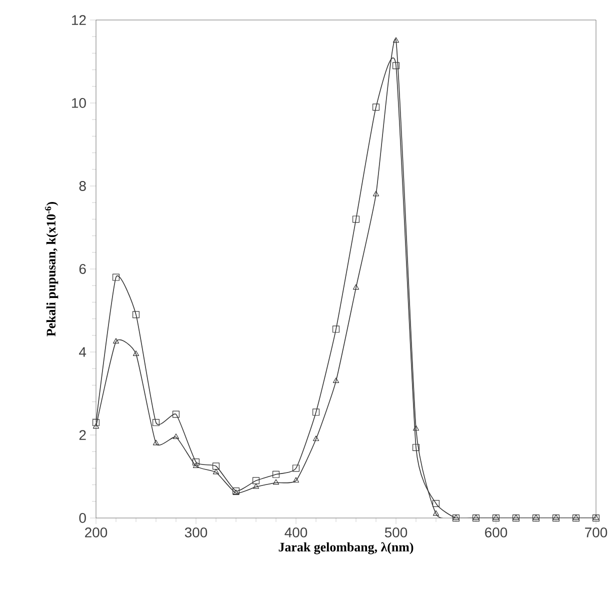 The height and width of the screenshot is (590, 614). I want to click on y-tick-label: 2, so click(82, 435).